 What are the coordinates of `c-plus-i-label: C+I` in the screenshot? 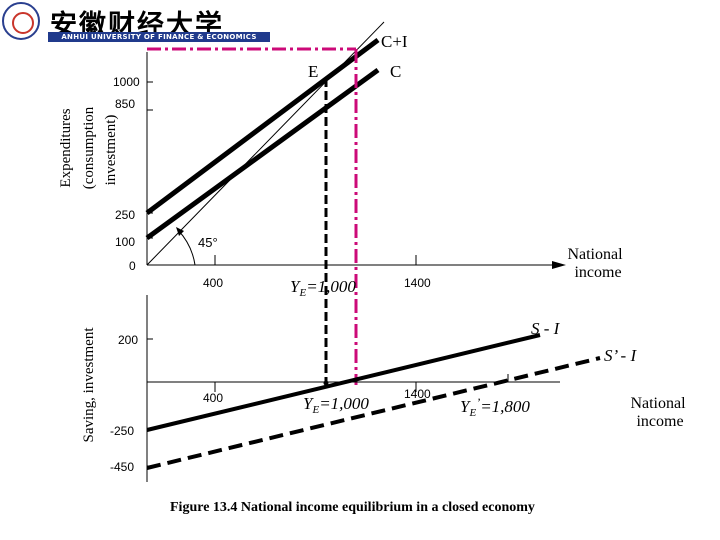 It's located at (394, 41).